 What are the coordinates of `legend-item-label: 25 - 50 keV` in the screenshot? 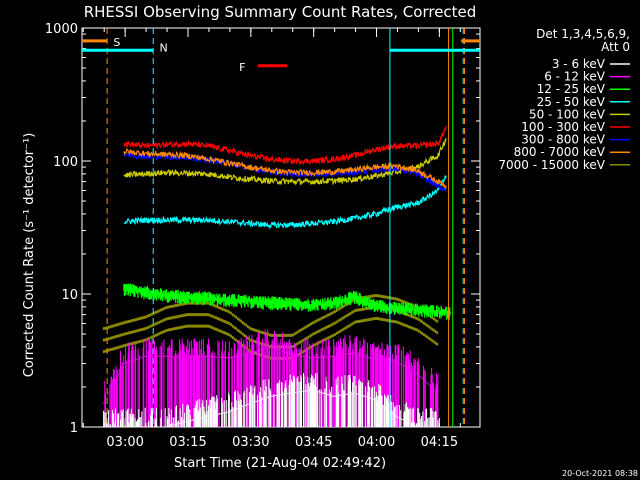 It's located at (571, 102).